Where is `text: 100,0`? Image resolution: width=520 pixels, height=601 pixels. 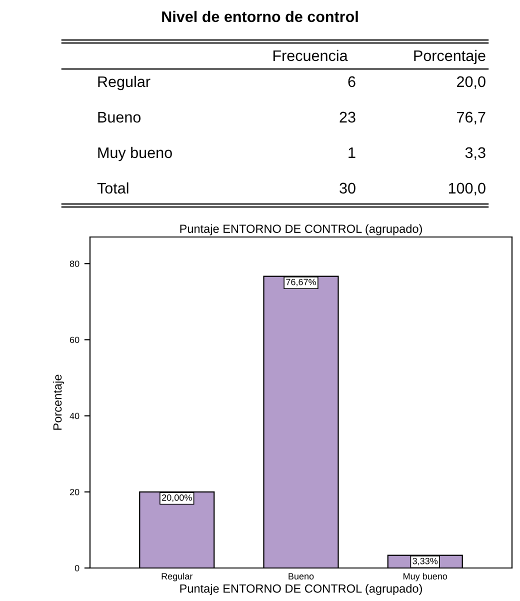
text: 100,0 is located at coordinates (467, 189).